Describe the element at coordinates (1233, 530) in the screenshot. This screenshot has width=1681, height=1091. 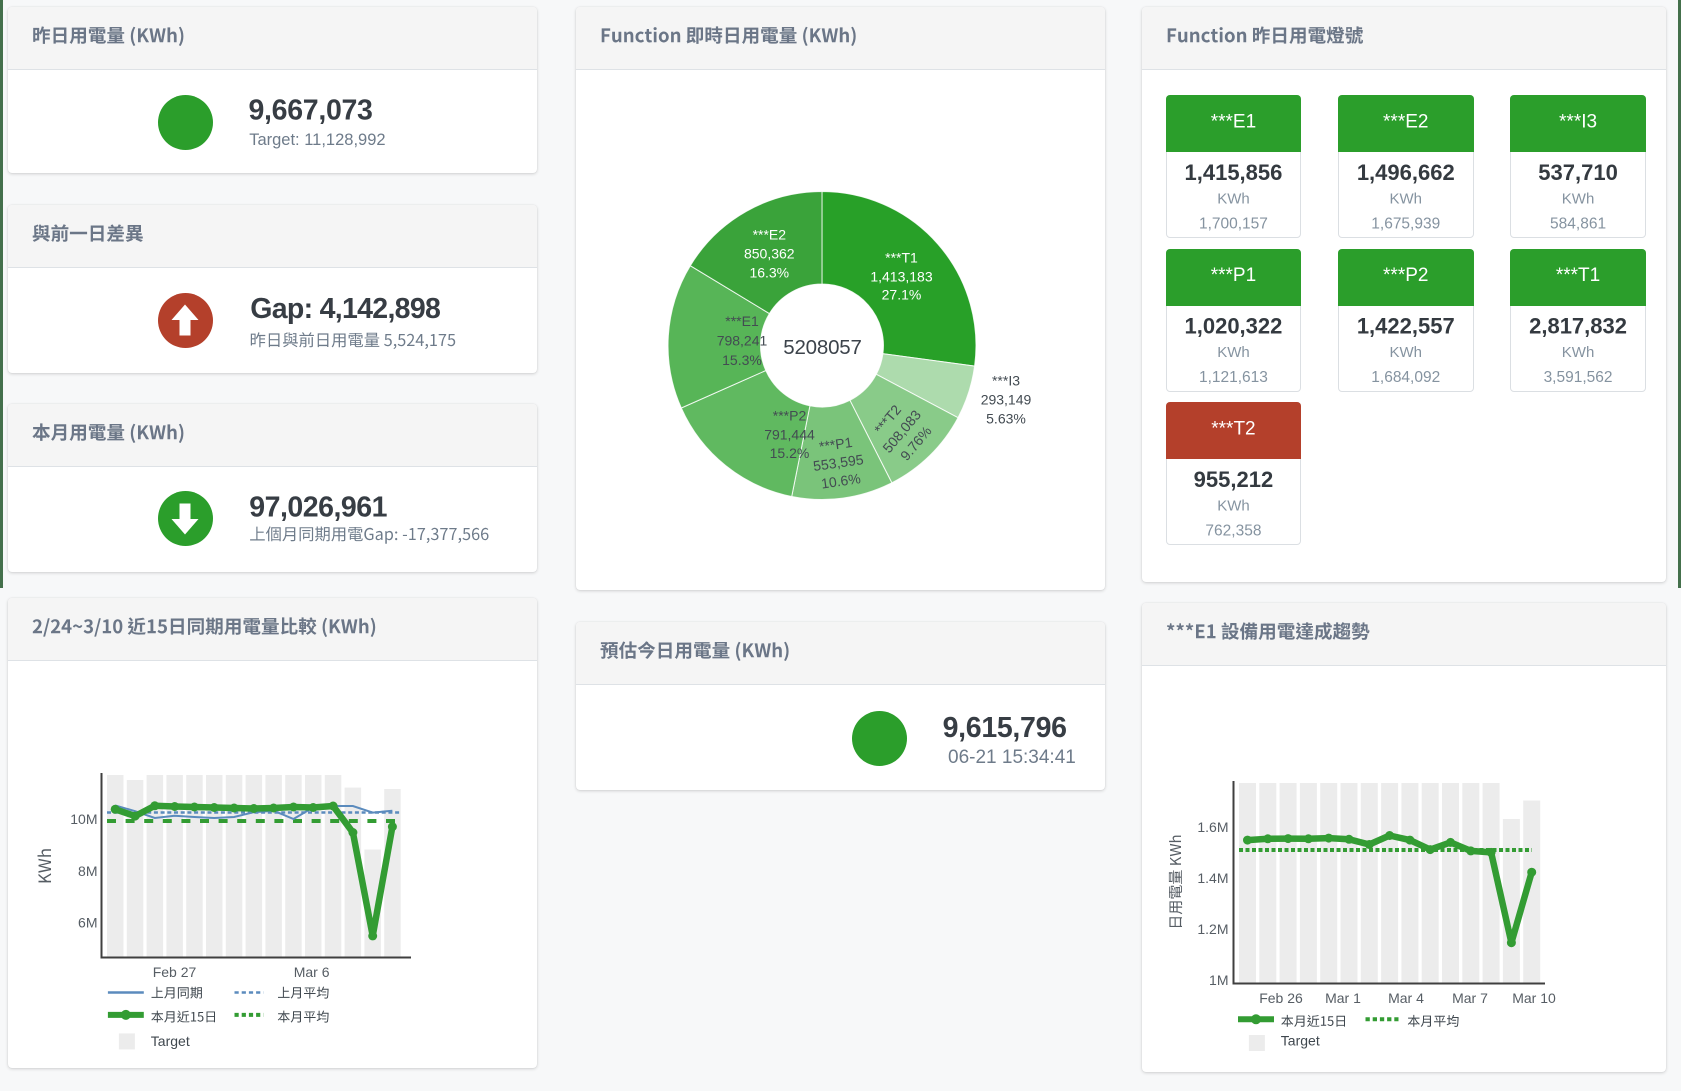
I see `svg-text: 762,358` at that location.